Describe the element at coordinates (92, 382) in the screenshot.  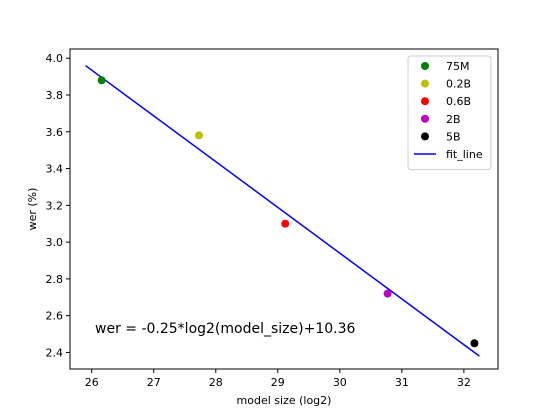
I see `x-tick-label: 26` at that location.